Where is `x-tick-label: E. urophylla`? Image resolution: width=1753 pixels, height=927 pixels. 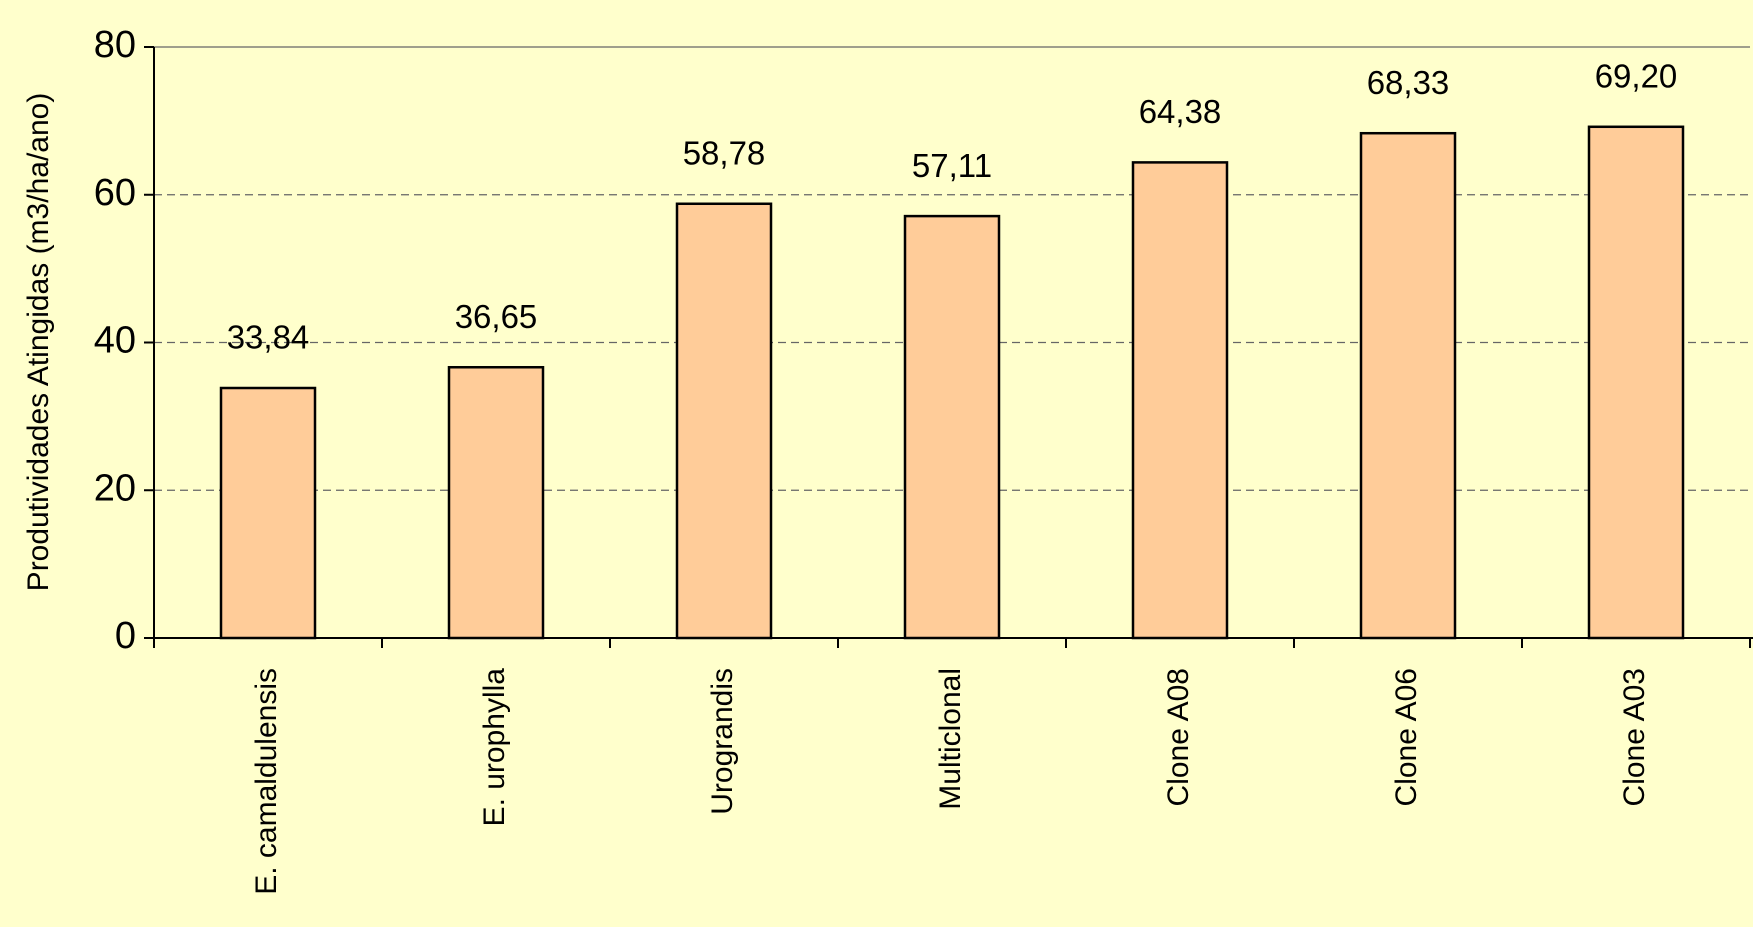 x-tick-label: E. urophylla is located at coordinates (494, 747).